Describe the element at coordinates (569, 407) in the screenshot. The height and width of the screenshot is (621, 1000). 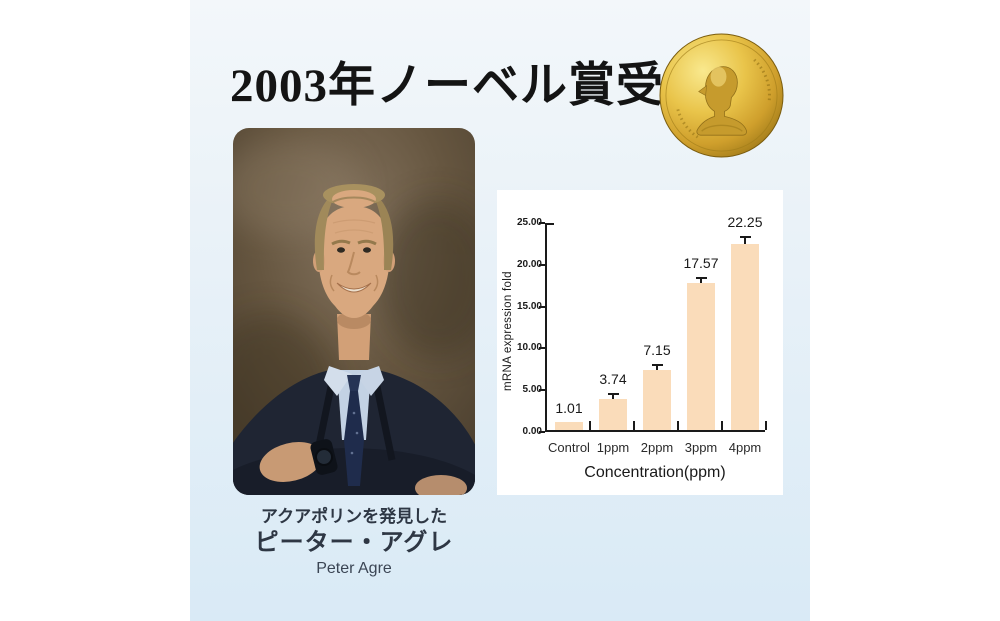
I see `bar-value-label: 1.01` at that location.